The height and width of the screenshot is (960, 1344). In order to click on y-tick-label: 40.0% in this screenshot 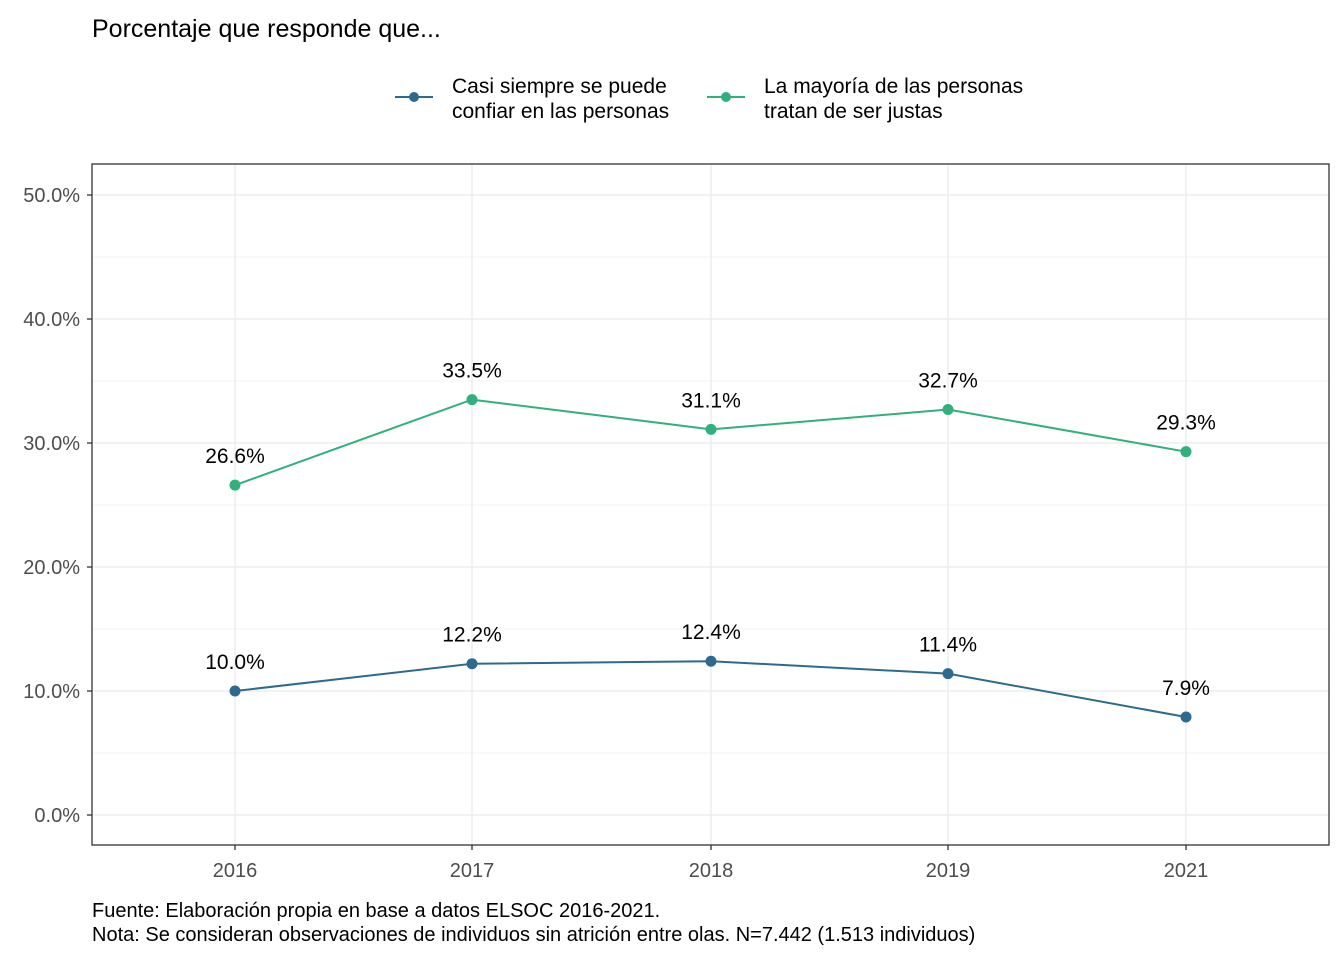, I will do `click(51, 320)`.